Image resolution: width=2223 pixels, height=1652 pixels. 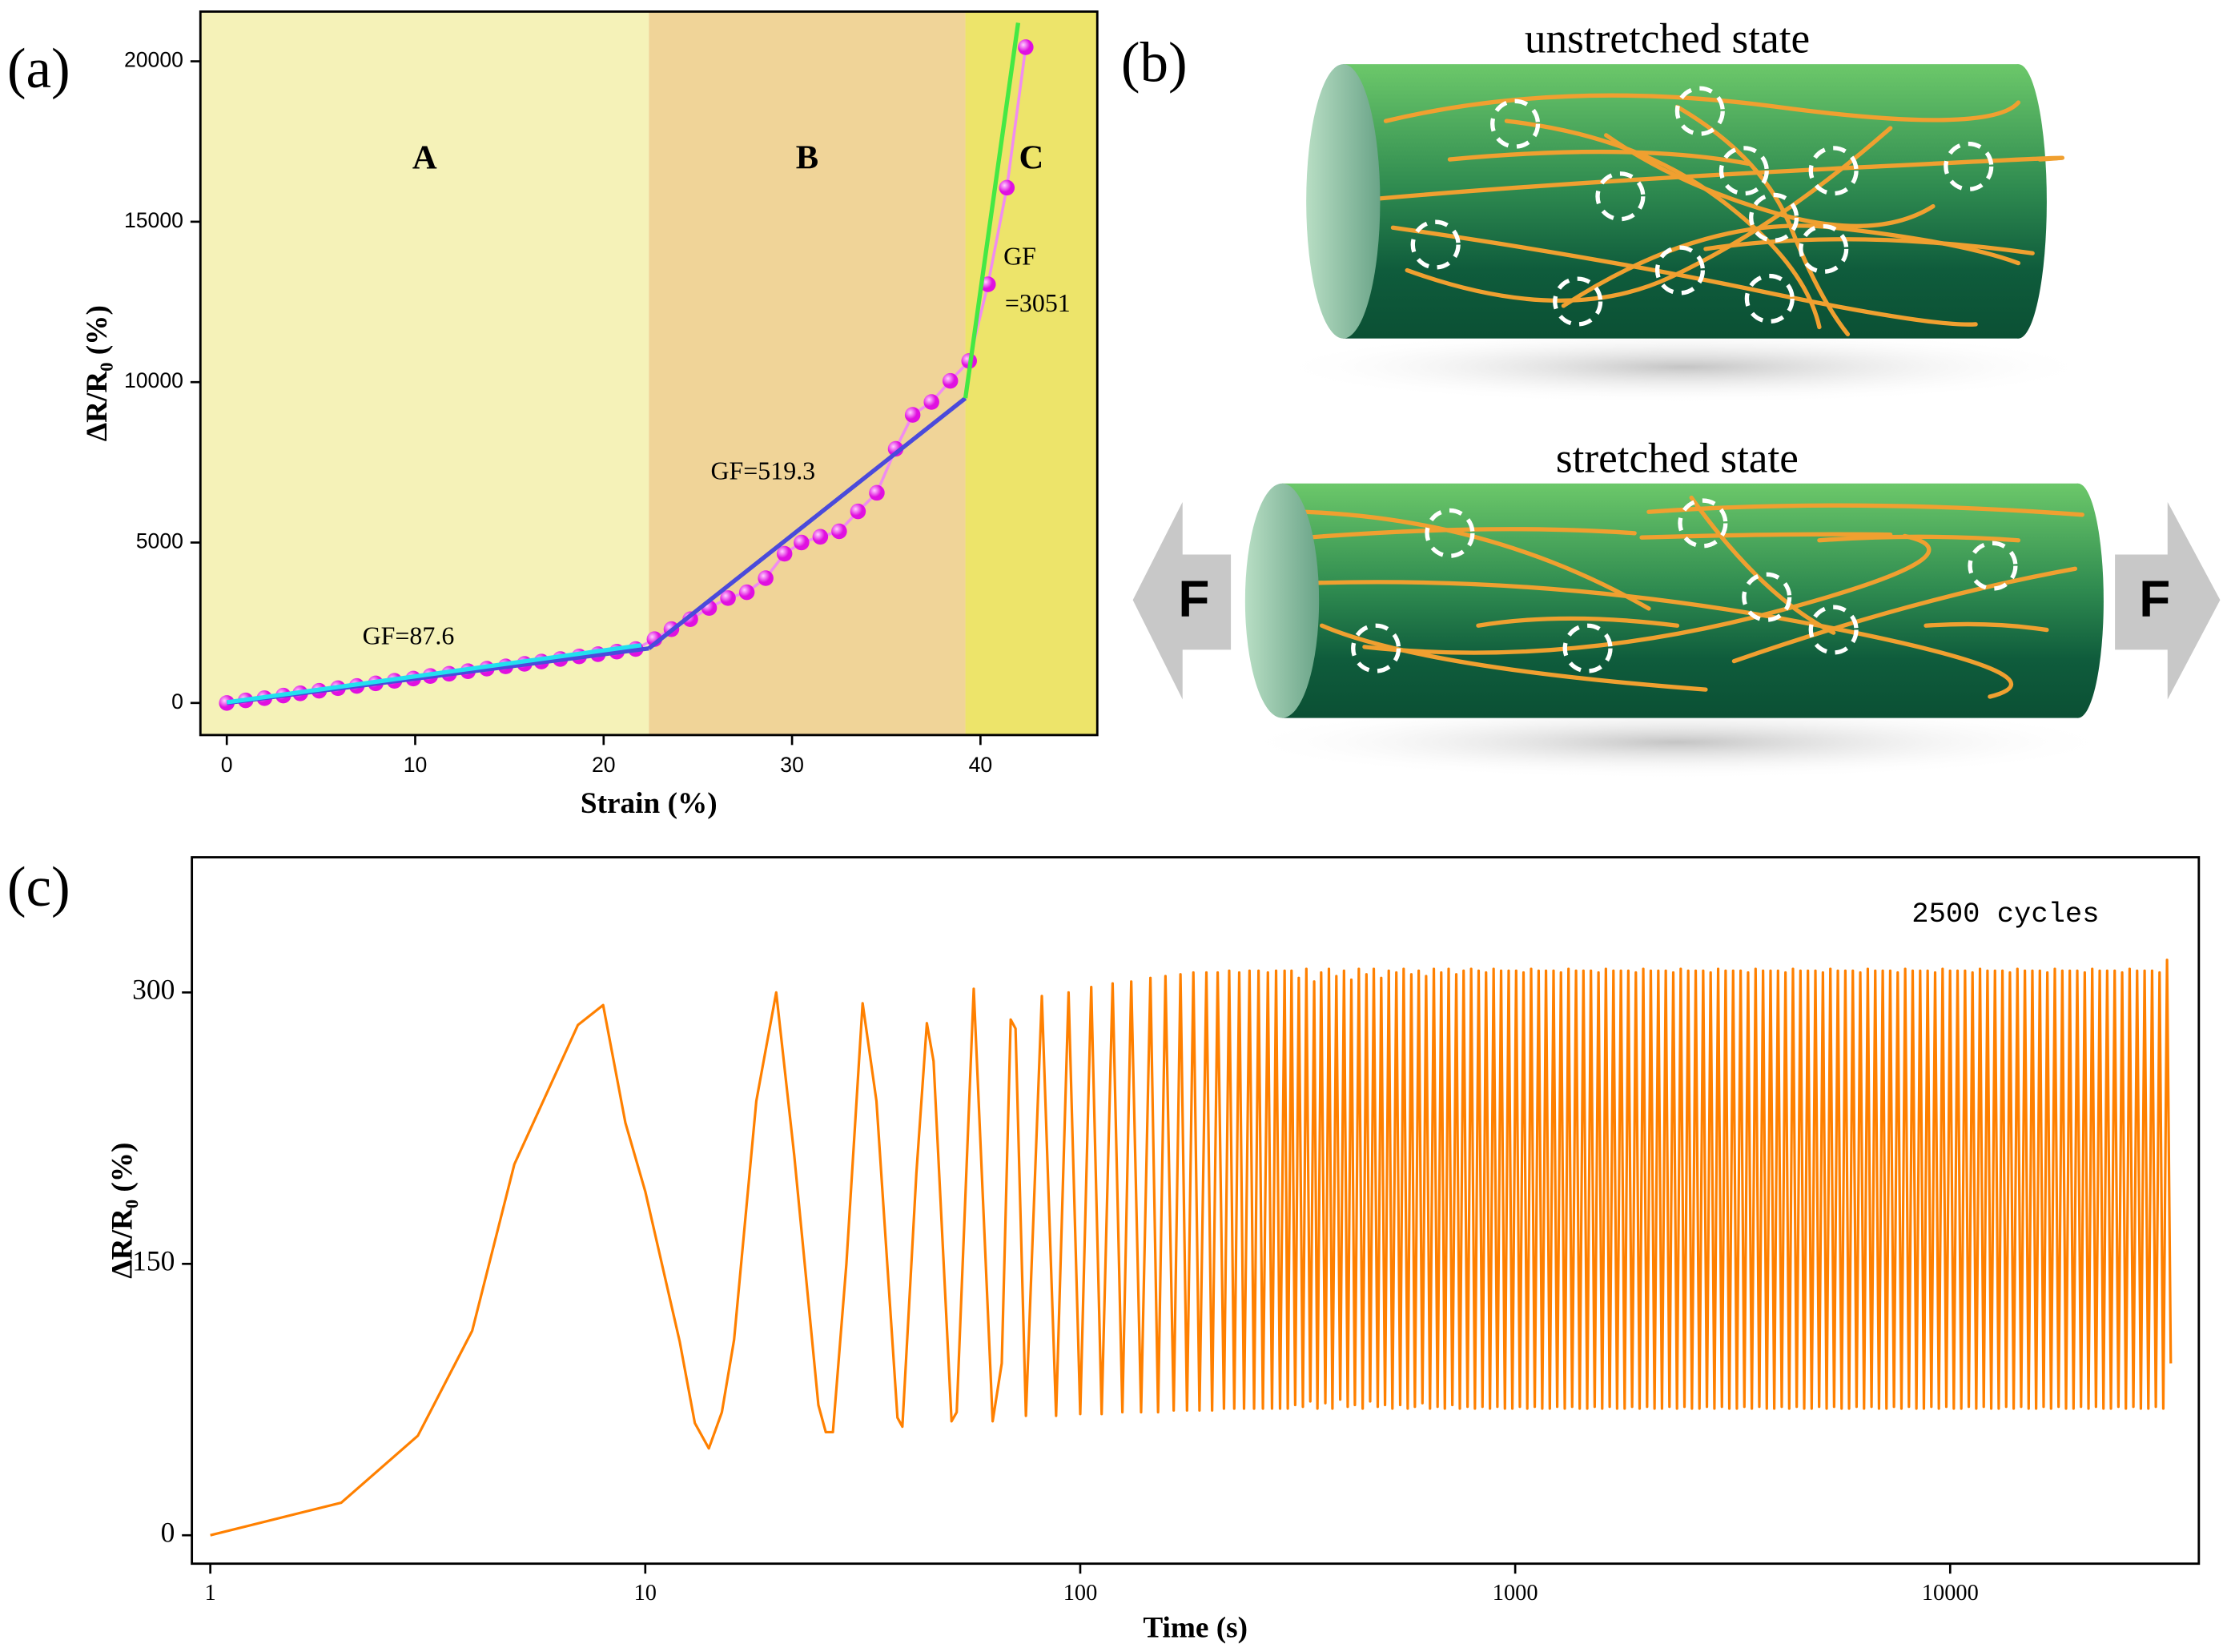 I want to click on x-tick-label: 20, so click(x=604, y=765).